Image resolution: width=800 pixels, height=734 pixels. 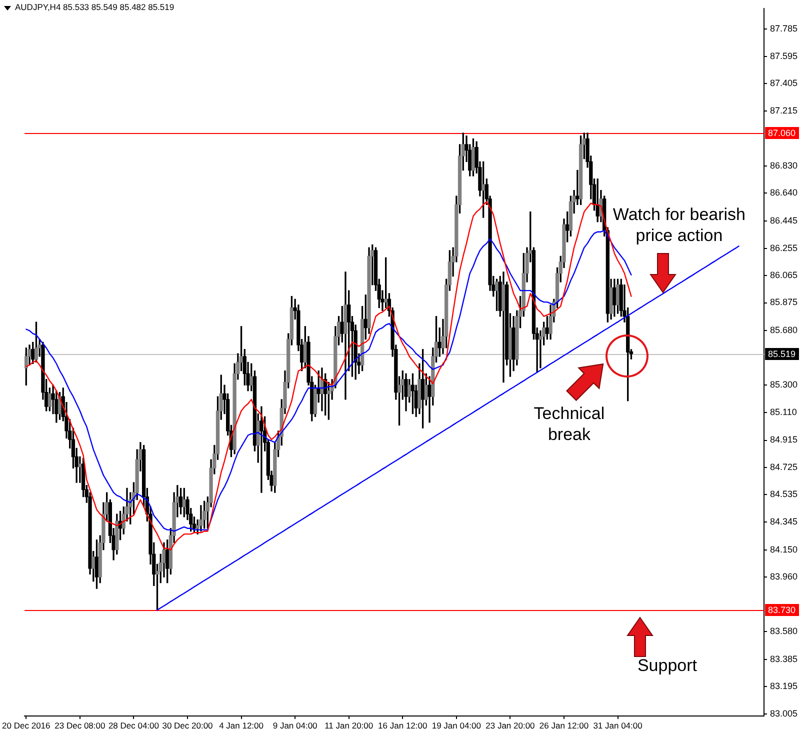 I want to click on y-tick-label: 85.110, so click(x=783, y=411).